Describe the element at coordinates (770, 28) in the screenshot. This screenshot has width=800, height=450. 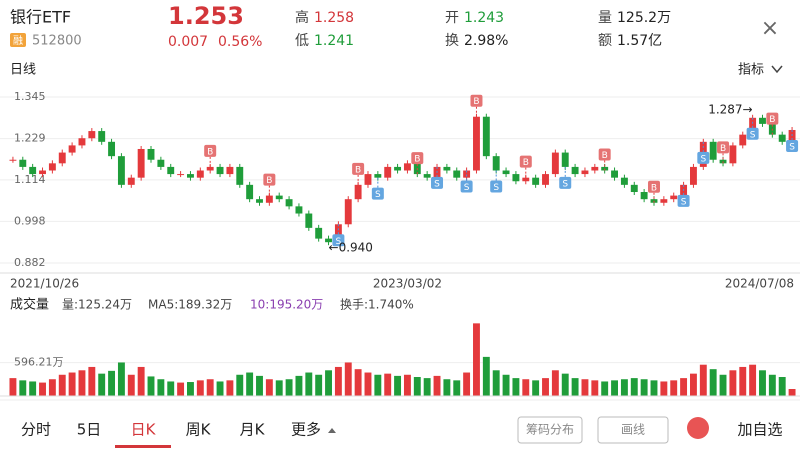
I see `close-button: ×` at that location.